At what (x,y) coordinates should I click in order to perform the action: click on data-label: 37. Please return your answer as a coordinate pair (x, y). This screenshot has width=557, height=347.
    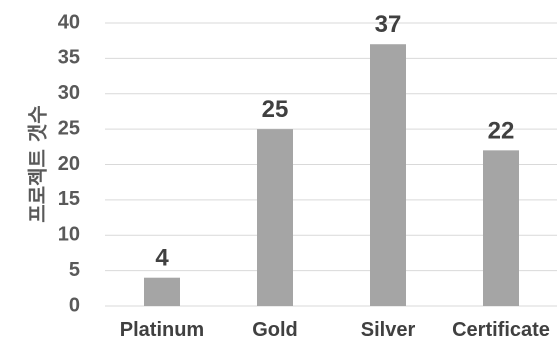
    Looking at the image, I should click on (388, 24).